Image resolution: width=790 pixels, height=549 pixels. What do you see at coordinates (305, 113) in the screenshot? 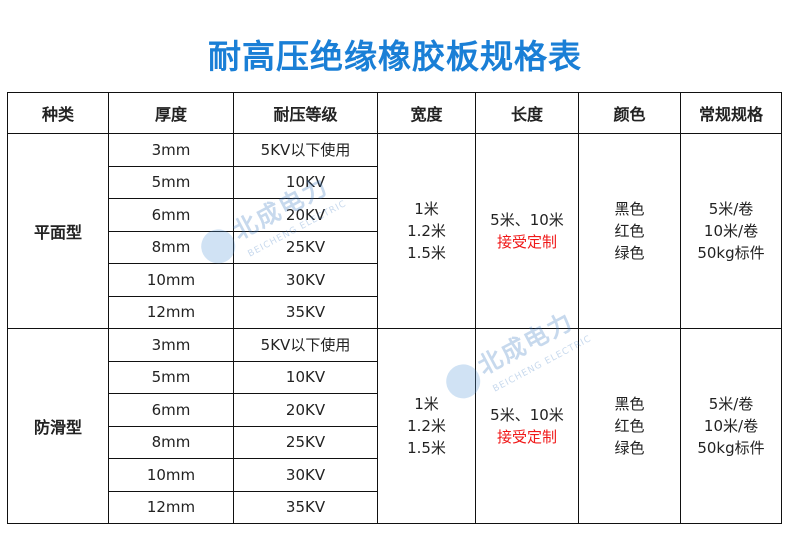
I see `header-voltage: 耐压等级` at bounding box center [305, 113].